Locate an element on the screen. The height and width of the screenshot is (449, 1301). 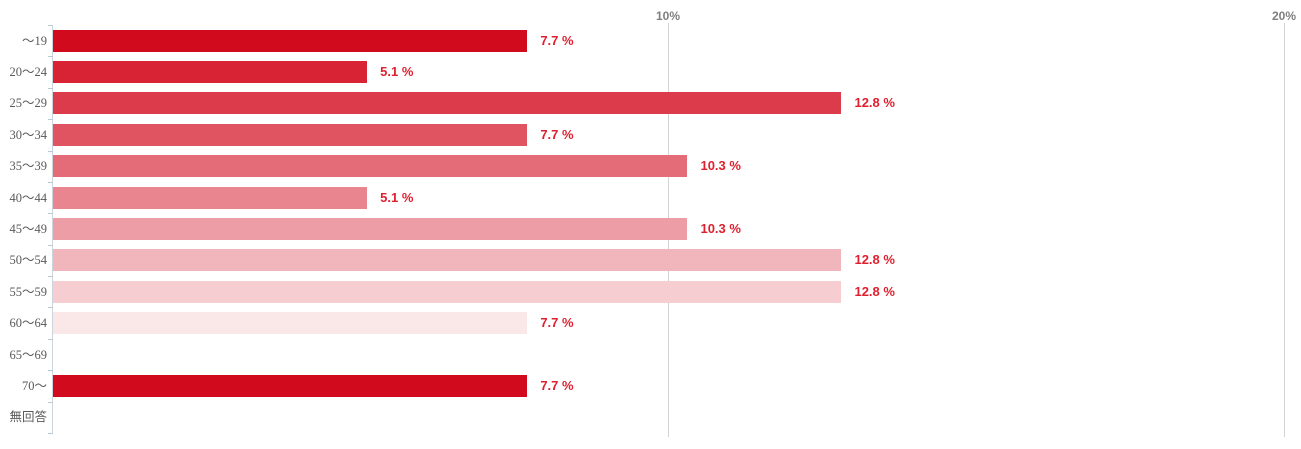
x-axis-tick-label-20: 20% is located at coordinates (1284, 16).